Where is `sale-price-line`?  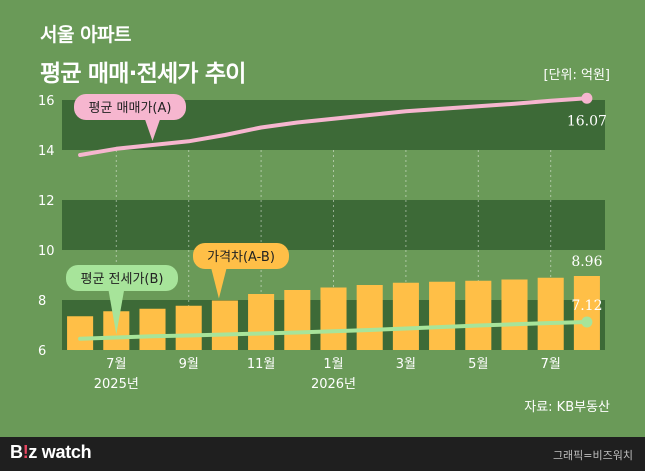
sale-price-line is located at coordinates (333, 126).